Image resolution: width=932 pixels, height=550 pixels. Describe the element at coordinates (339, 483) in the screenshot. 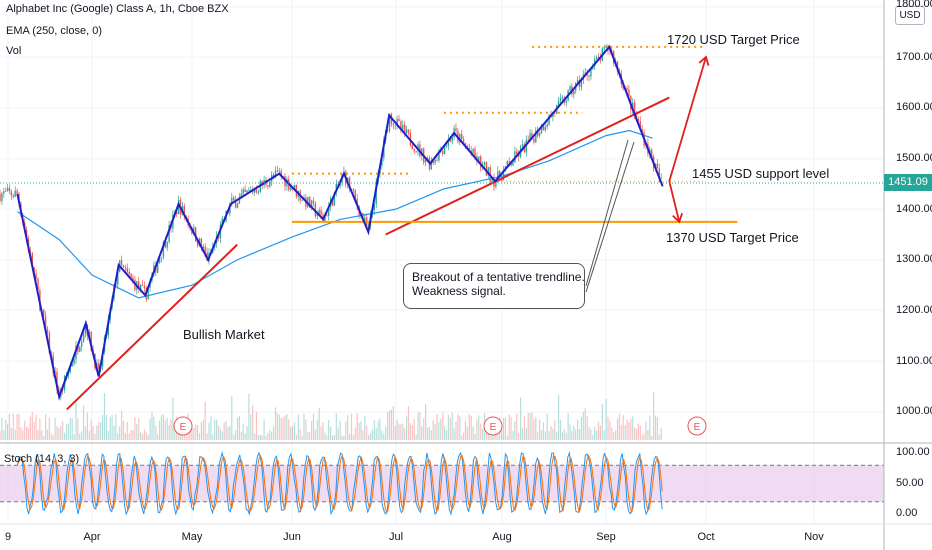

I see `stoch-k-line` at that location.